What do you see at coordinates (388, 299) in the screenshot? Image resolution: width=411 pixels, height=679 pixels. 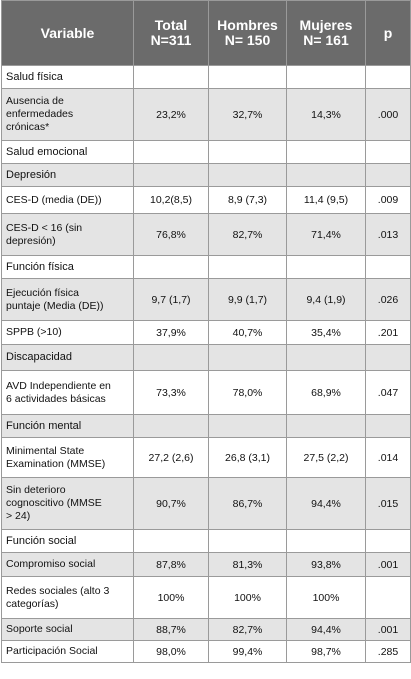 I see `p-value-cell: .026` at bounding box center [388, 299].